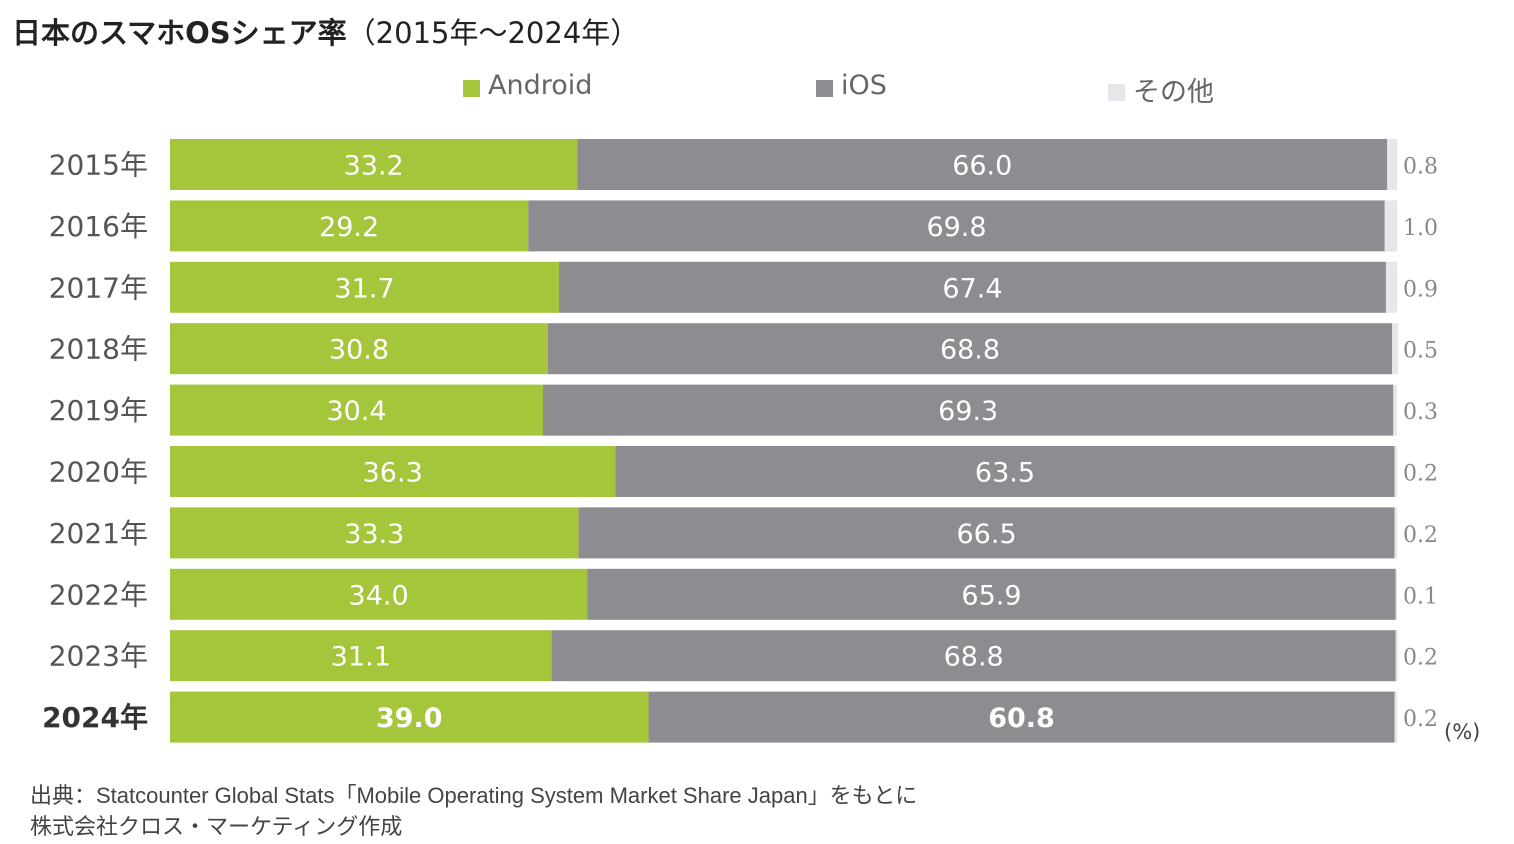 The width and height of the screenshot is (1514, 844). I want to click on legend-label-other: その他, so click(1173, 92).